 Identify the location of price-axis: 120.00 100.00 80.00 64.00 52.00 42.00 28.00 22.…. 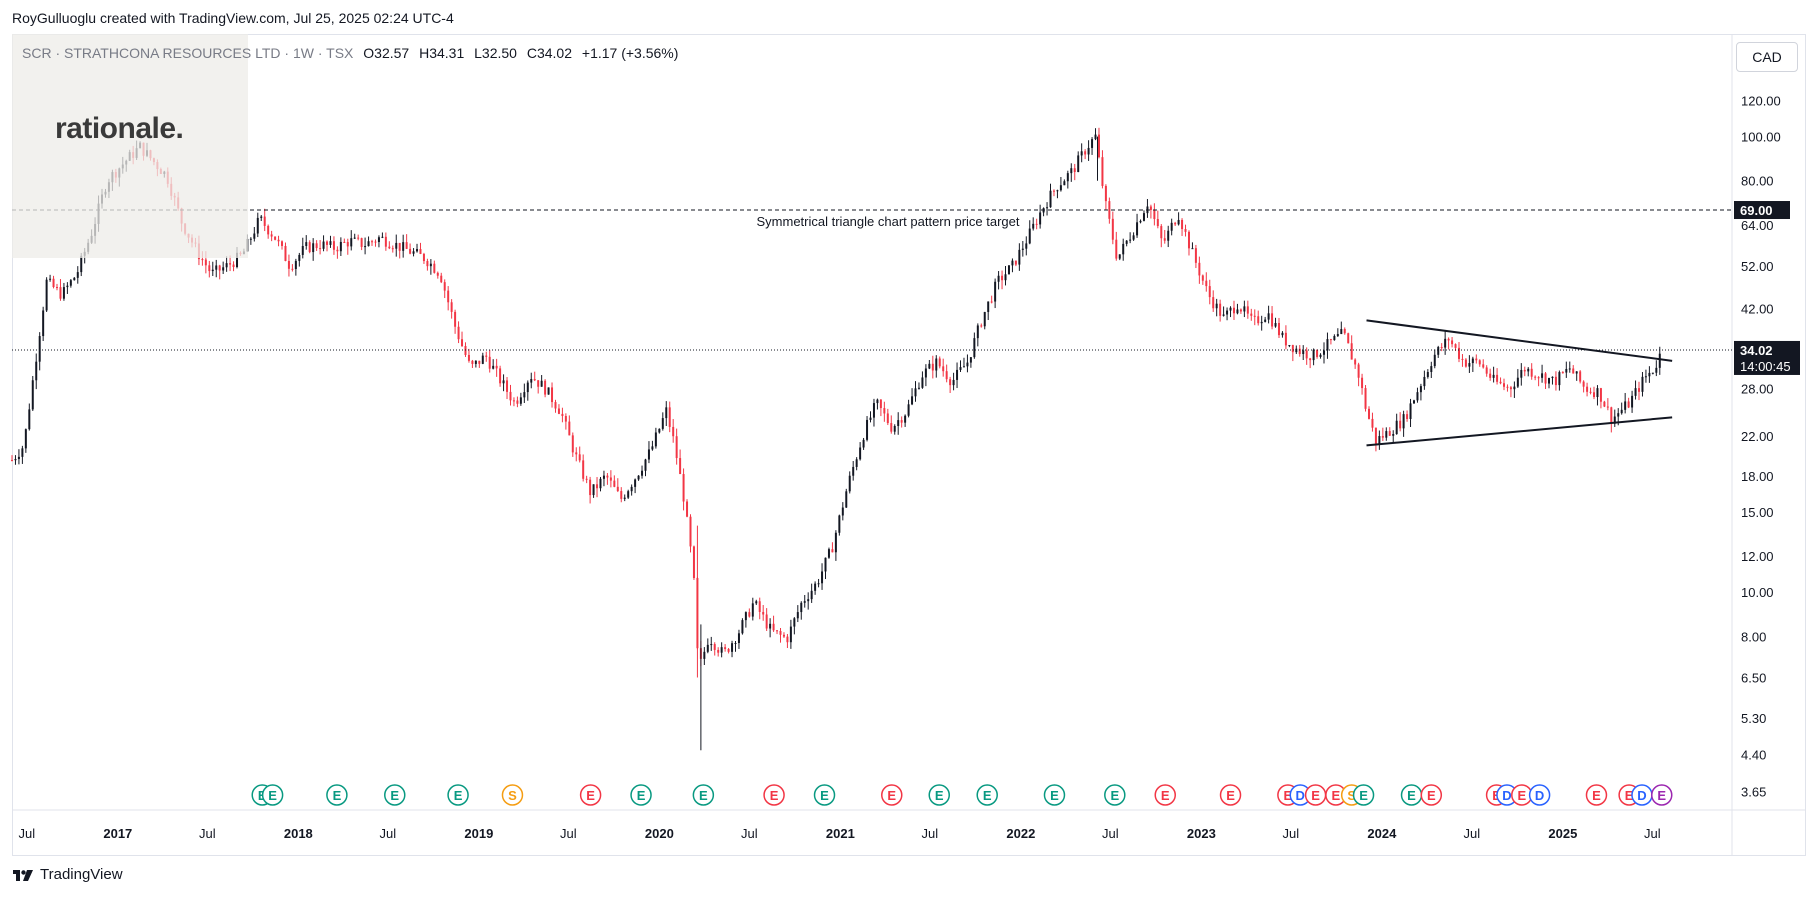
(1767, 447).